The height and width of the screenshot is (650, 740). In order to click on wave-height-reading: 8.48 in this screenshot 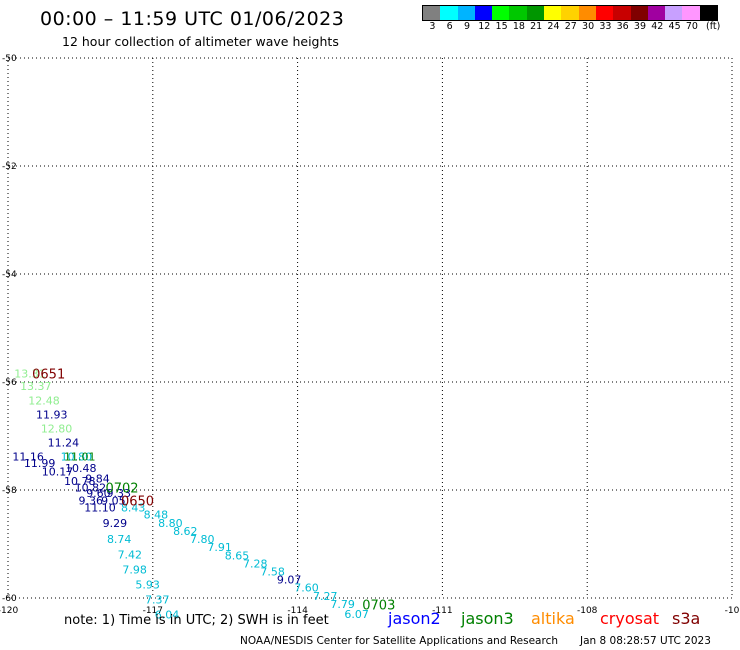, I will do `click(156, 514)`.